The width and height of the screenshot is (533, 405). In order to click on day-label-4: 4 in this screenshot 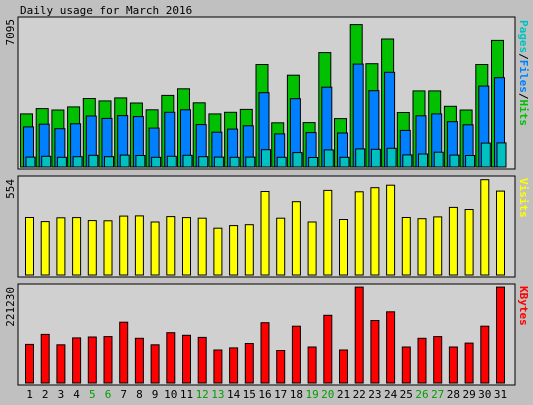, I will do `click(76, 394)`.